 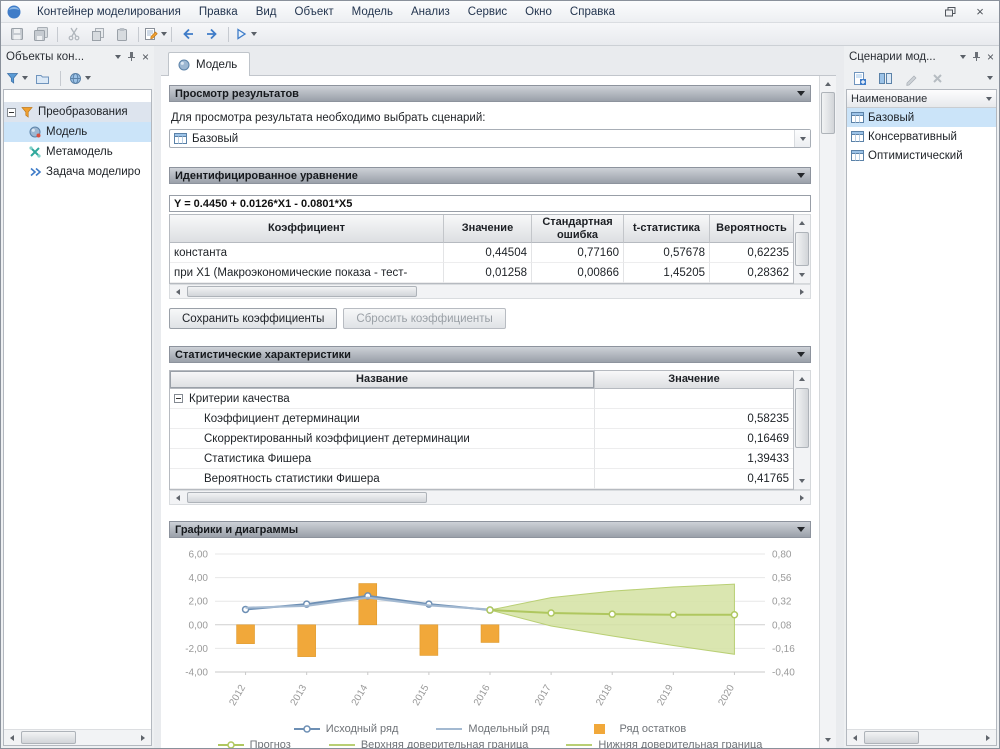 What do you see at coordinates (266, 11) in the screenshot?
I see `menu-vid: Вид` at bounding box center [266, 11].